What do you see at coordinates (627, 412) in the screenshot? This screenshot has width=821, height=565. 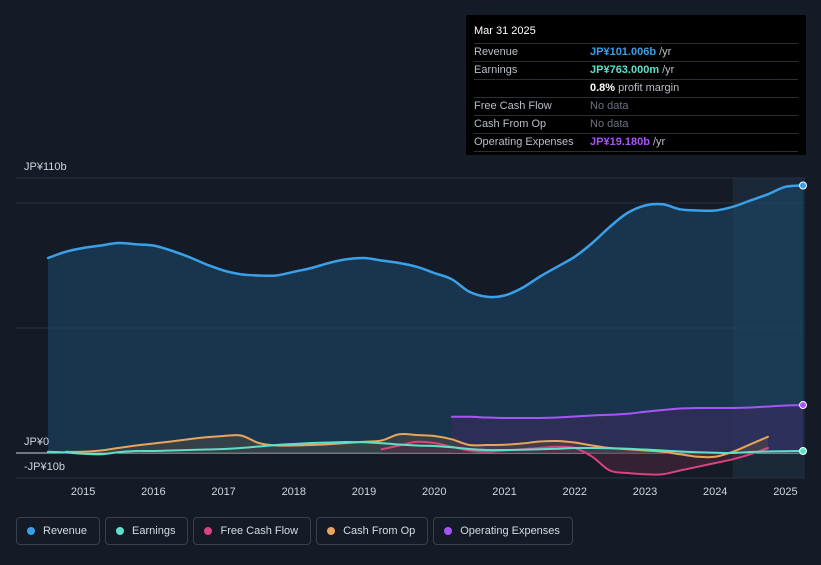 I see `operating-expenses-line` at bounding box center [627, 412].